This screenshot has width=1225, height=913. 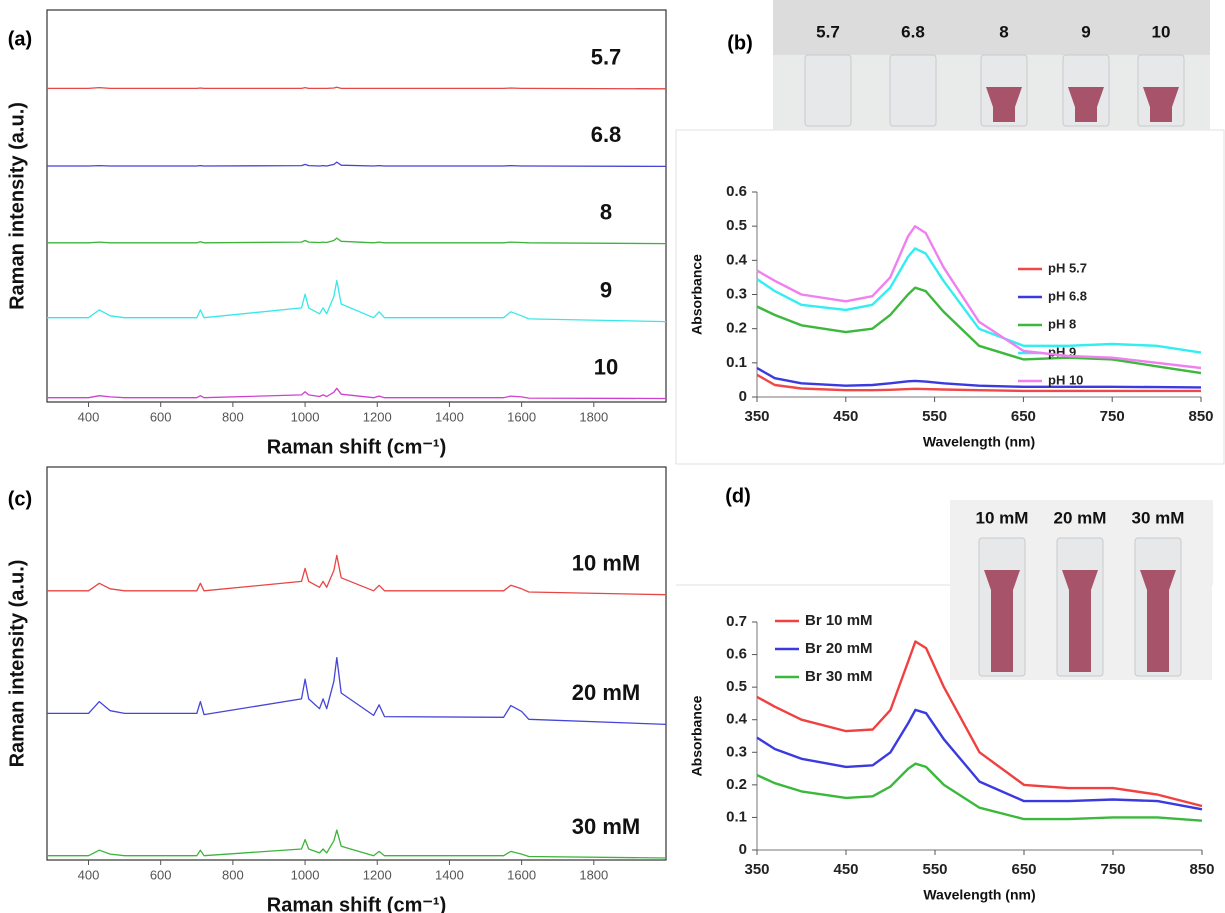 I want to click on series-label: 9, so click(x=606, y=289).